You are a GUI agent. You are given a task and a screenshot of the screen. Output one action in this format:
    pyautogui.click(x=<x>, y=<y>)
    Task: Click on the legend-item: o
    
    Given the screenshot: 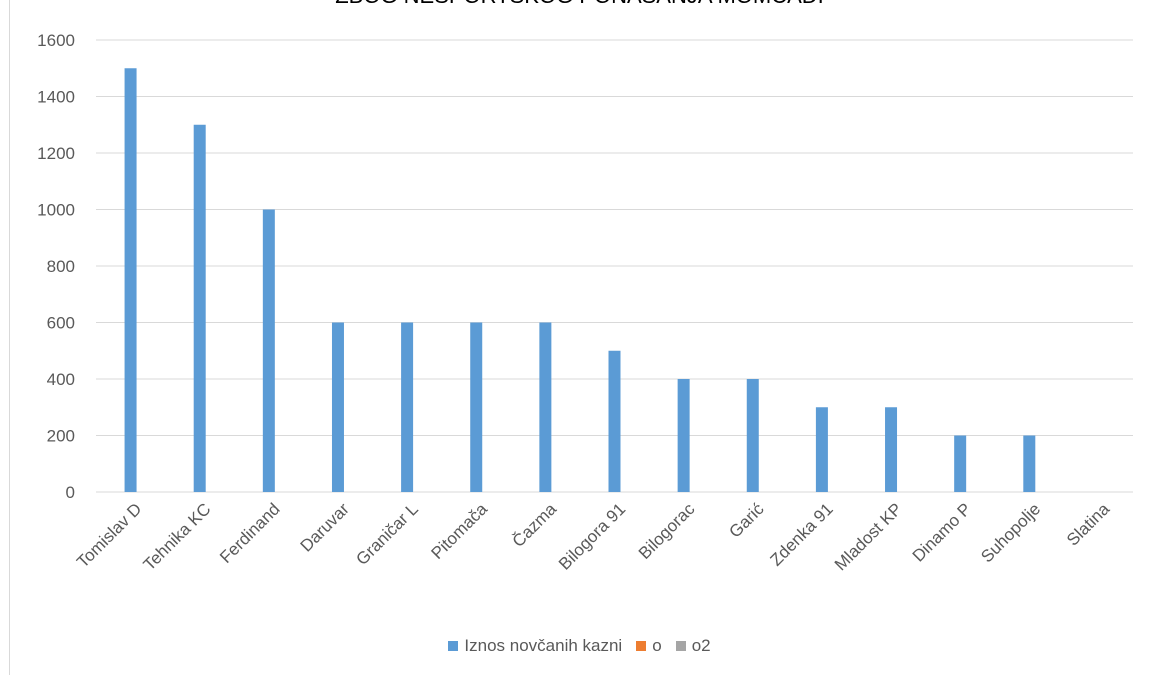 What is the action you would take?
    pyautogui.click(x=648, y=646)
    